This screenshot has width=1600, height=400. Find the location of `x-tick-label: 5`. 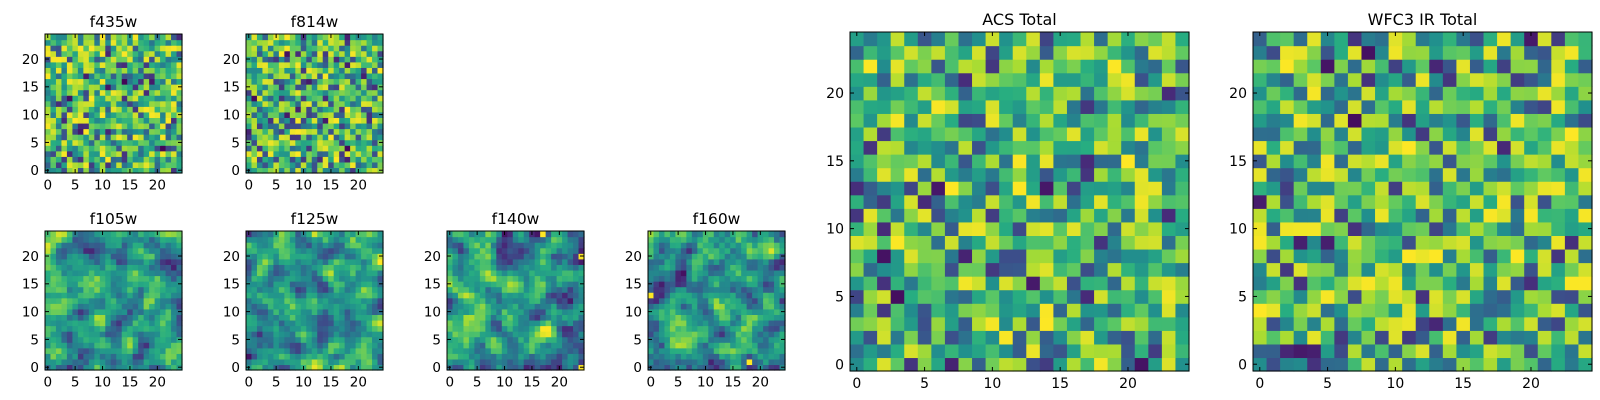

x-tick-label: 5 is located at coordinates (276, 186).